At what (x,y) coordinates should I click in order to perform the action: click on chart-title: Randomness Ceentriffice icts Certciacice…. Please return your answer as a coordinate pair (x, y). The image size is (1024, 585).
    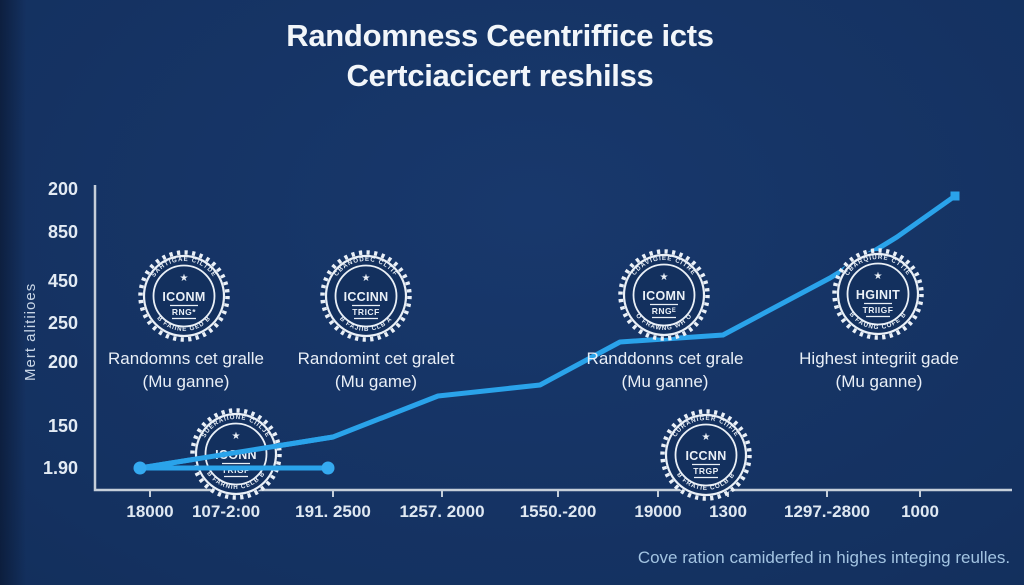
    Looking at the image, I should click on (500, 56).